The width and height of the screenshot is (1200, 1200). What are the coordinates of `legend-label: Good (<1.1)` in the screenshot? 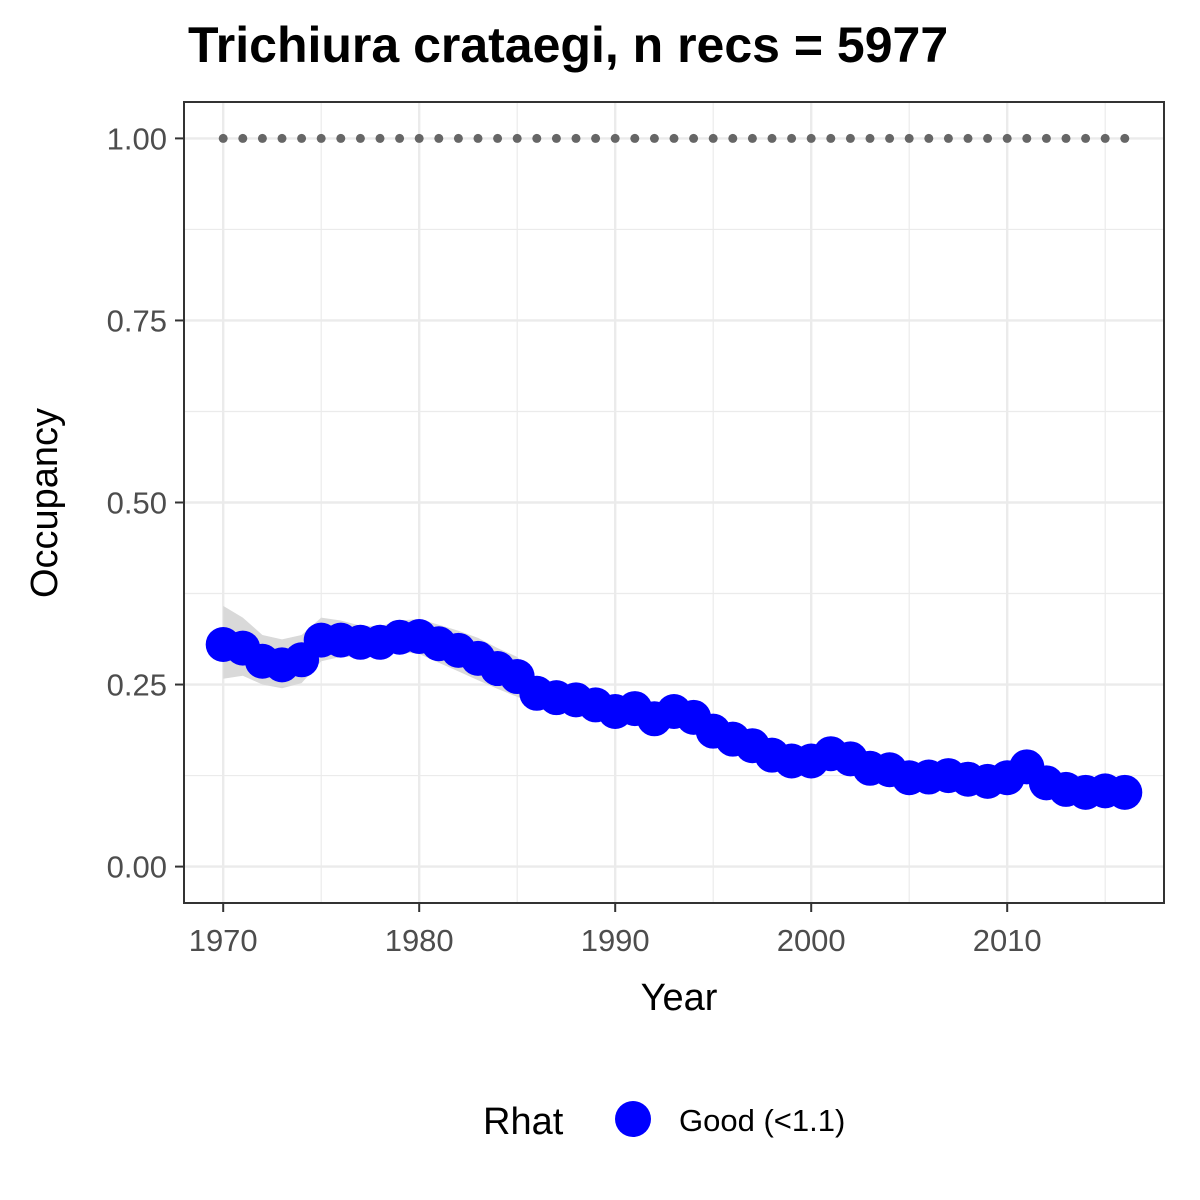 It's located at (762, 1120).